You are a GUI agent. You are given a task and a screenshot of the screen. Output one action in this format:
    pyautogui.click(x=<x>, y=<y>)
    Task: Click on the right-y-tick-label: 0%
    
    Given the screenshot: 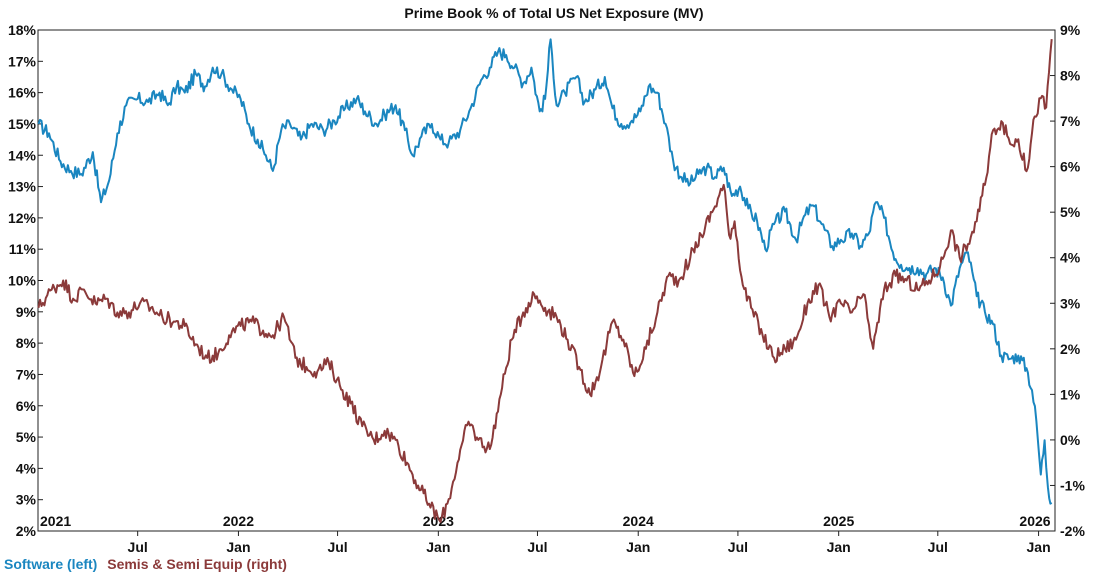 What is the action you would take?
    pyautogui.click(x=1070, y=440)
    